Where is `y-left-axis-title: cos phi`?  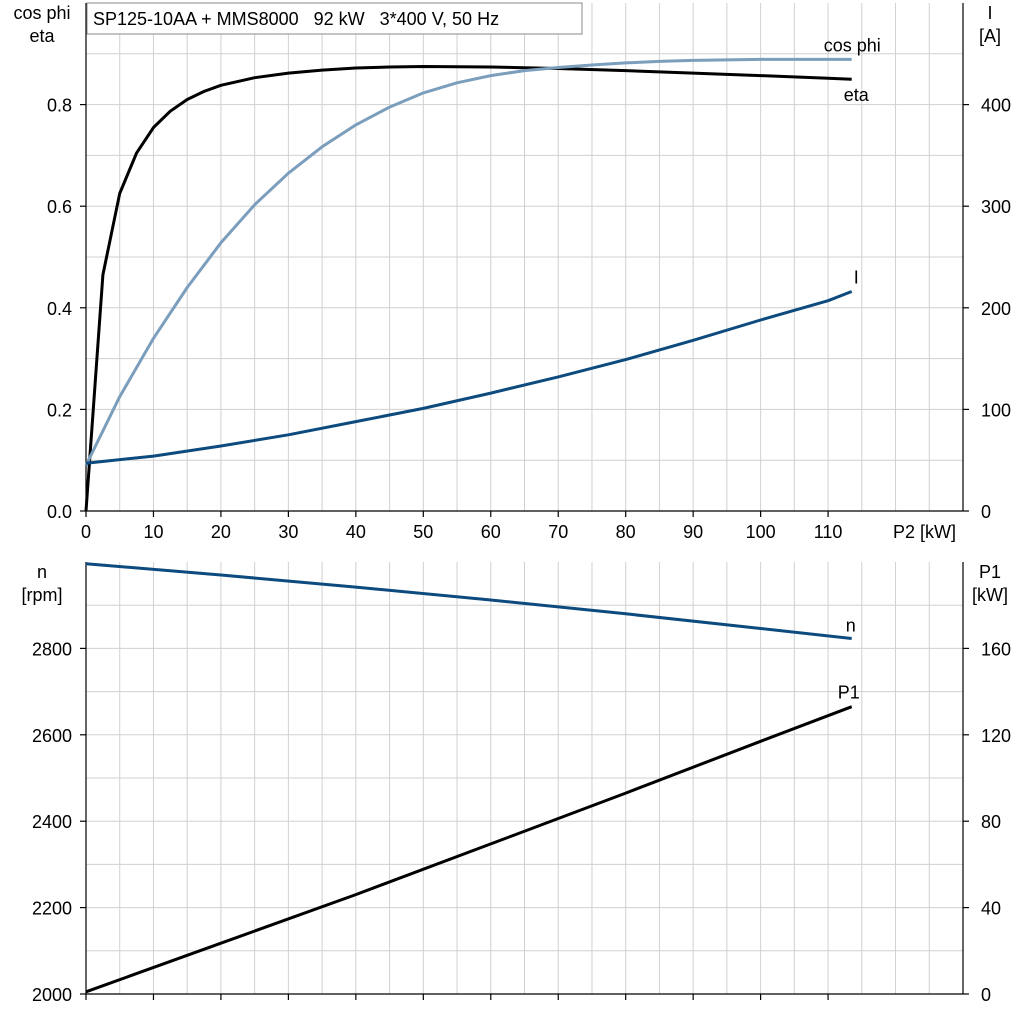 y-left-axis-title: cos phi is located at coordinates (41, 13).